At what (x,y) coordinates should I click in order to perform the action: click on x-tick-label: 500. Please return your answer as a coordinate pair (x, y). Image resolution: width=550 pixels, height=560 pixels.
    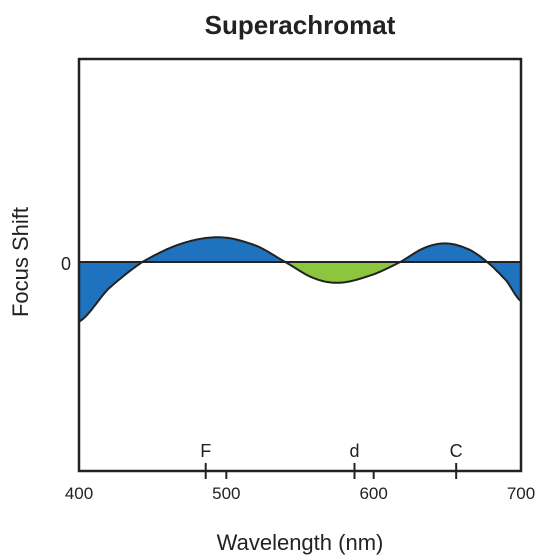
    Looking at the image, I should click on (226, 493).